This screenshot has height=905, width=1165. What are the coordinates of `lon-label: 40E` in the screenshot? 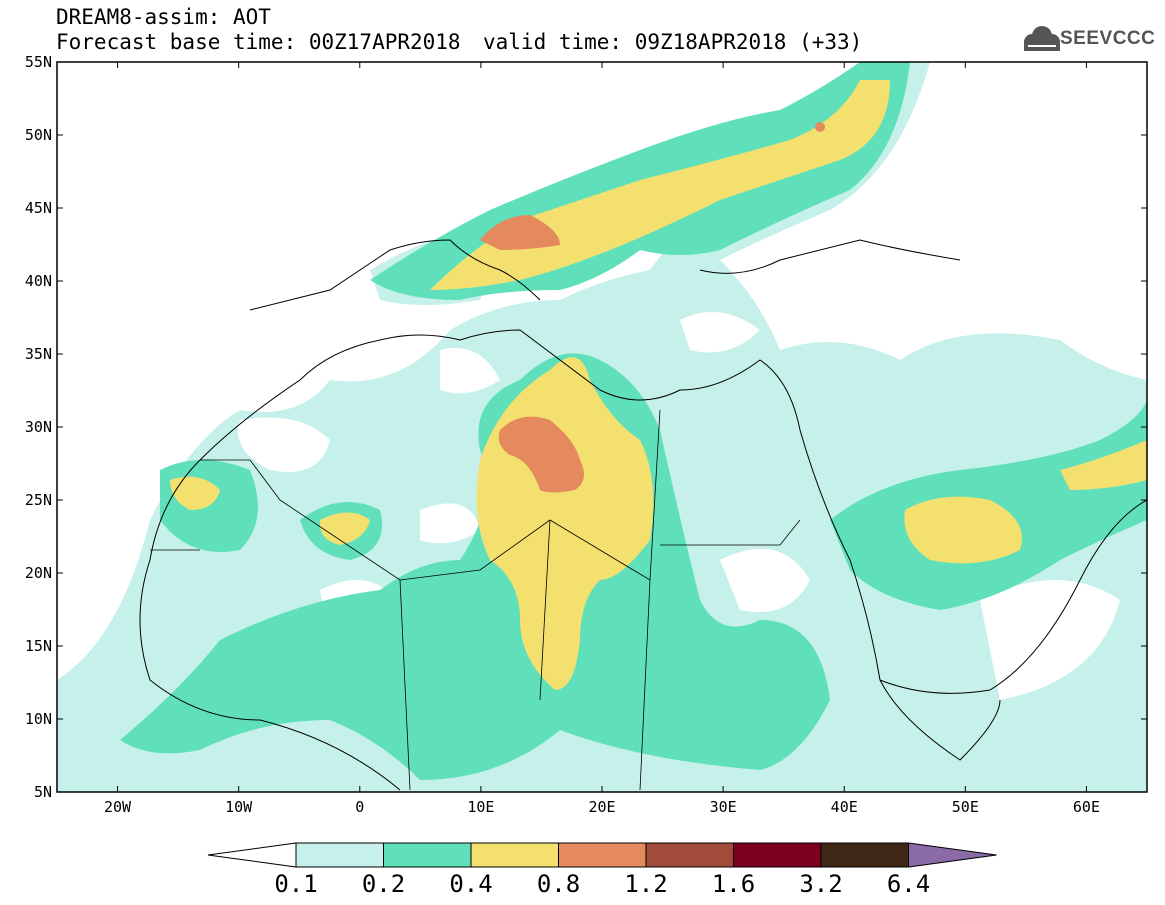 It's located at (844, 807).